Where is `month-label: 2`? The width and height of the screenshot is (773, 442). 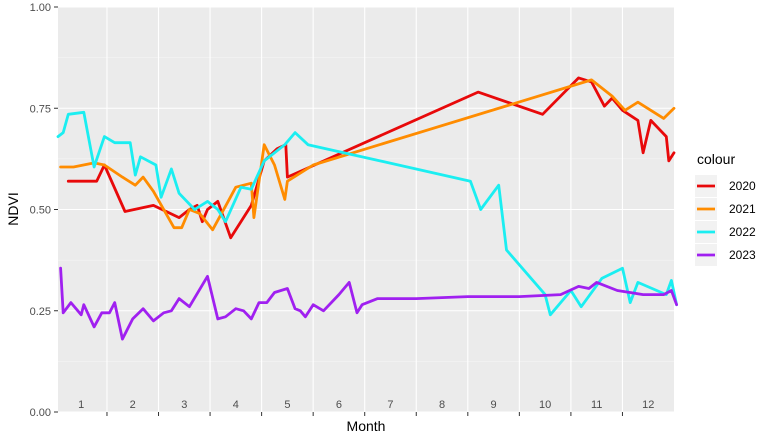 month-label: 2 is located at coordinates (133, 405).